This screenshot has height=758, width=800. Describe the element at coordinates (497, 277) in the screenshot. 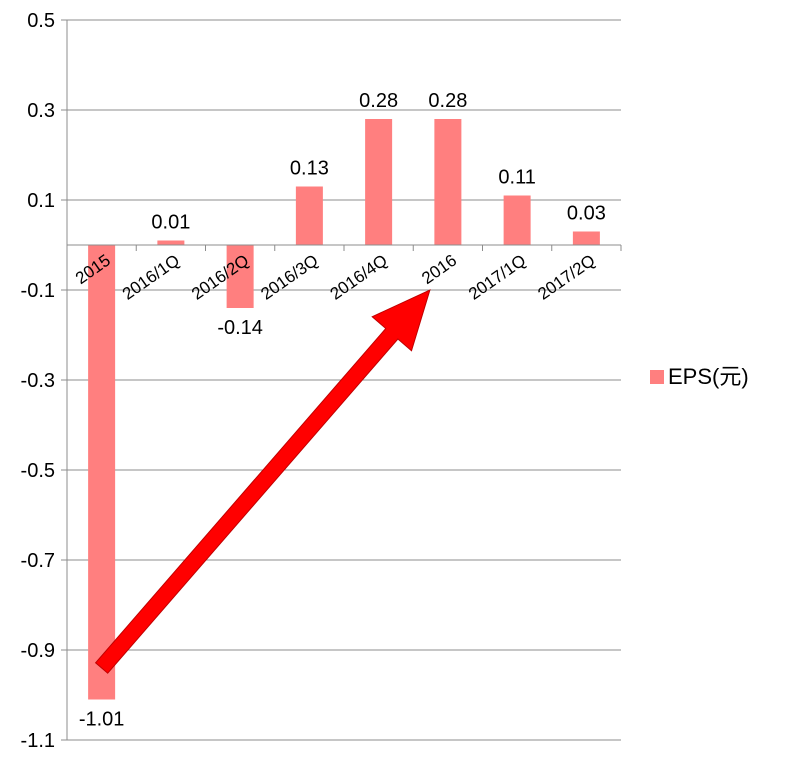

I see `category-label: 2017/1Q` at that location.